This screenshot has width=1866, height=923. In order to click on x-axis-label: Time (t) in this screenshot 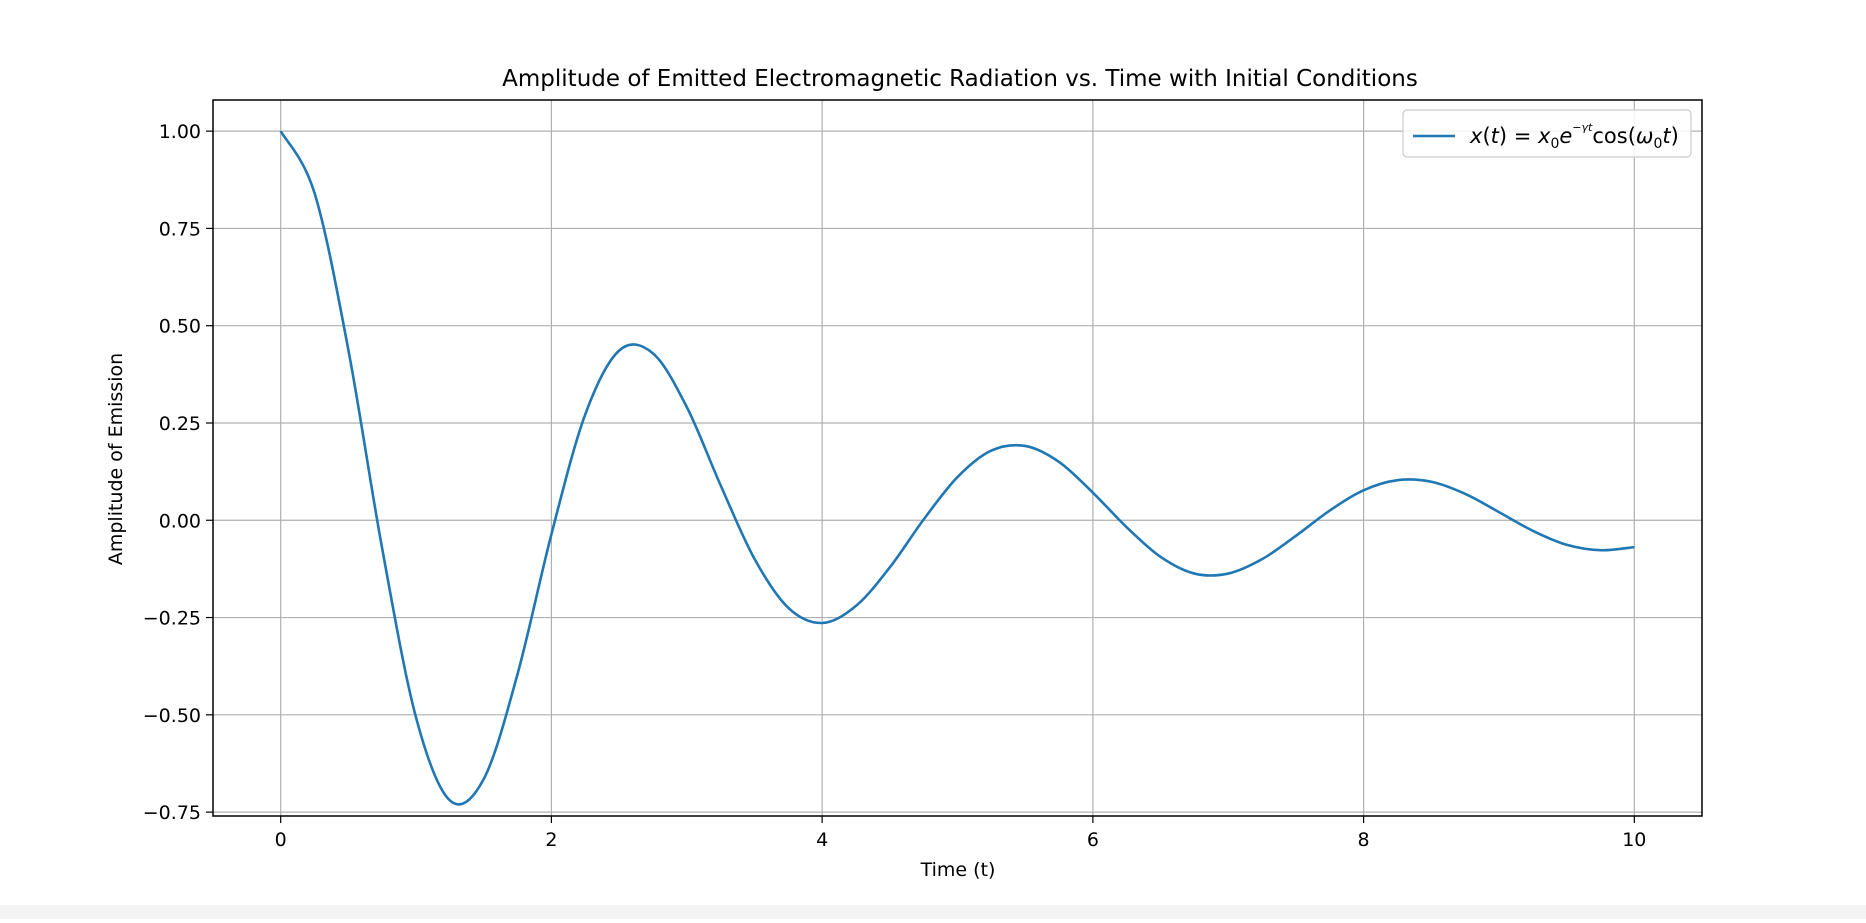, I will do `click(958, 870)`.